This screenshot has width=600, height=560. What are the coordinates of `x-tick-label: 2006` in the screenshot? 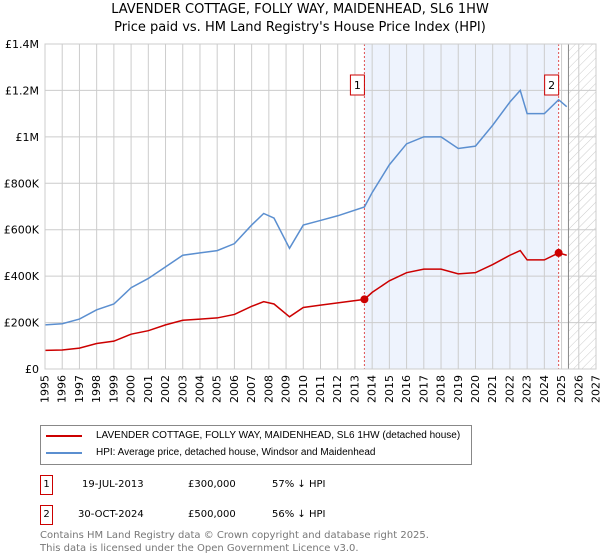 It's located at (234, 389).